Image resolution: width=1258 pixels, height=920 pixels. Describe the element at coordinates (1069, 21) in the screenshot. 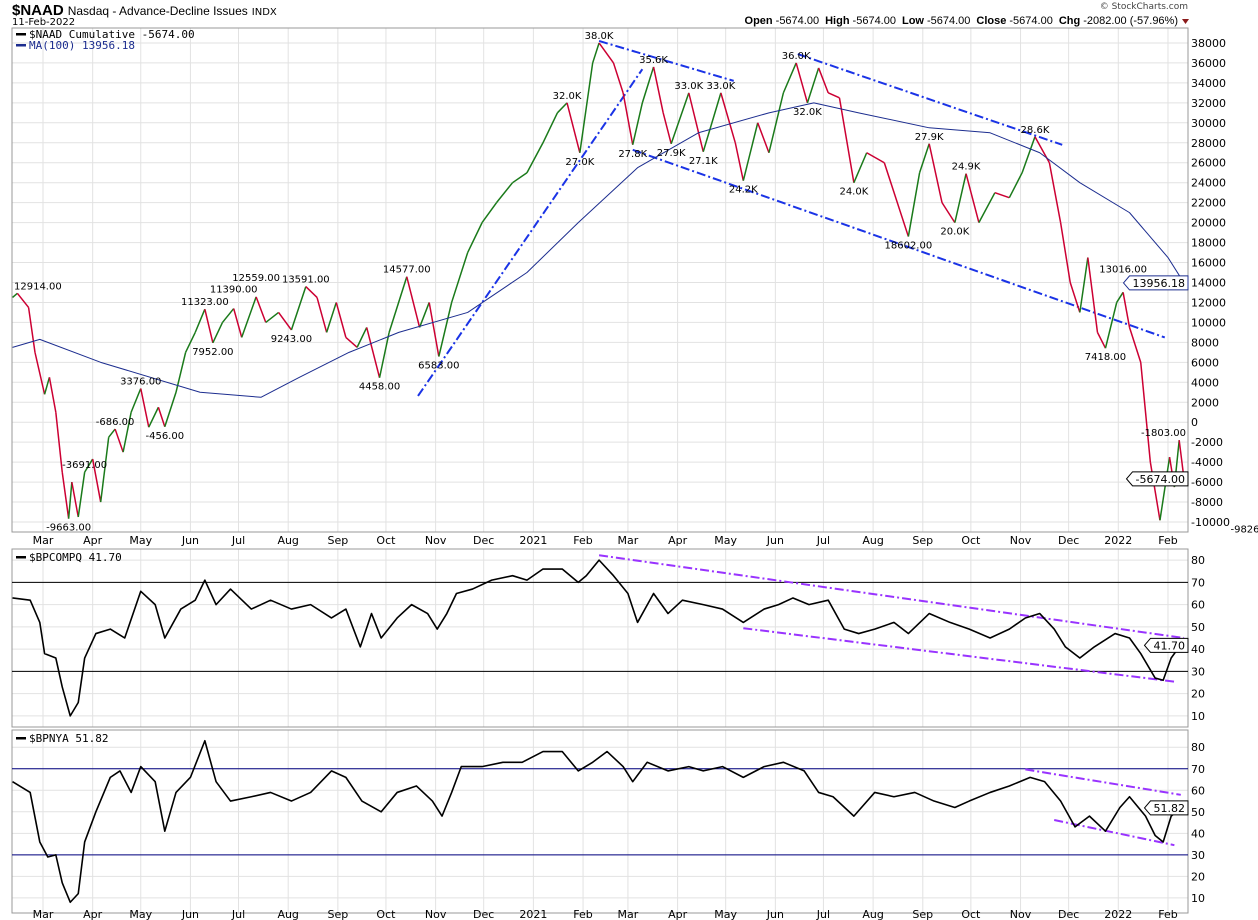

I see `ohlc-key: Chg` at that location.